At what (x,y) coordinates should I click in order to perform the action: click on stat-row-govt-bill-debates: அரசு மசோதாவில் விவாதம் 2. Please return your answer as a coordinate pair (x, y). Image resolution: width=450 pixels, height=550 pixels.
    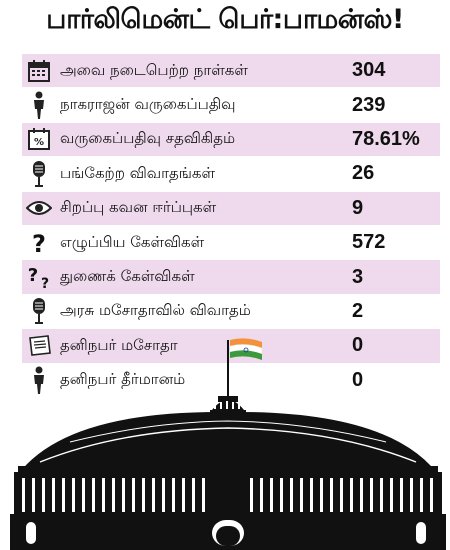
    Looking at the image, I should click on (231, 312).